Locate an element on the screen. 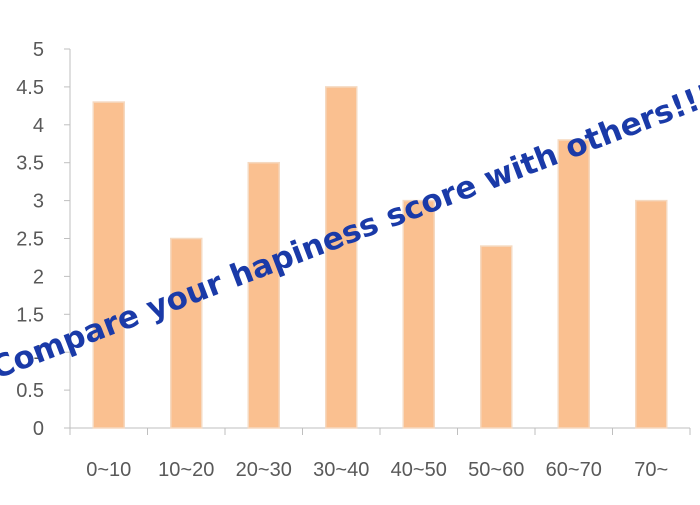 The width and height of the screenshot is (700, 505). x-axis is located at coordinates (380, 431).